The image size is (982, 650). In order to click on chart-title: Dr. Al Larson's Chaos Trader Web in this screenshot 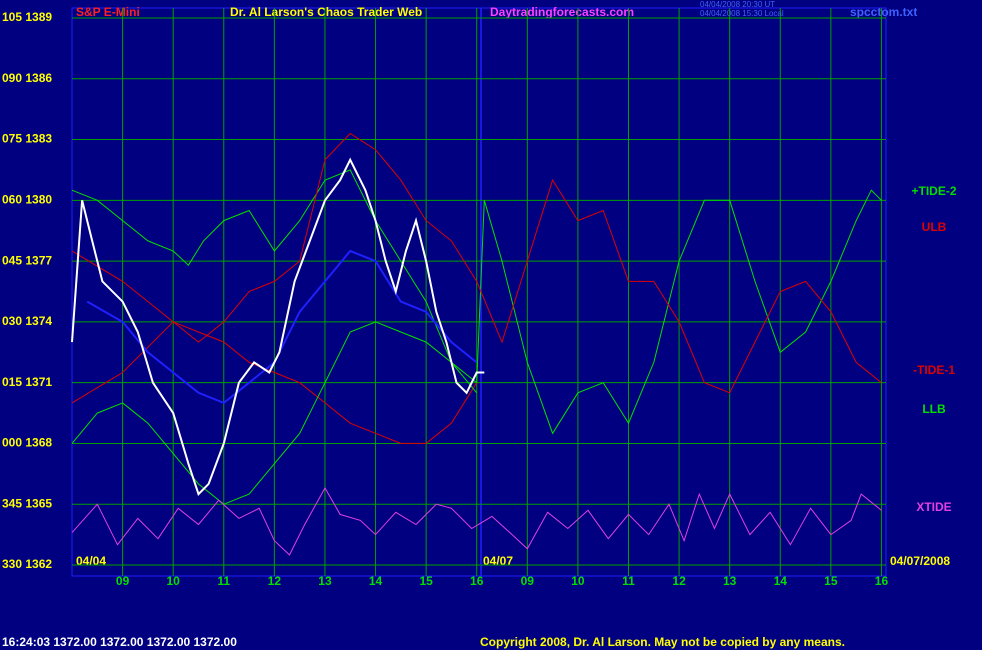, I will do `click(326, 12)`.